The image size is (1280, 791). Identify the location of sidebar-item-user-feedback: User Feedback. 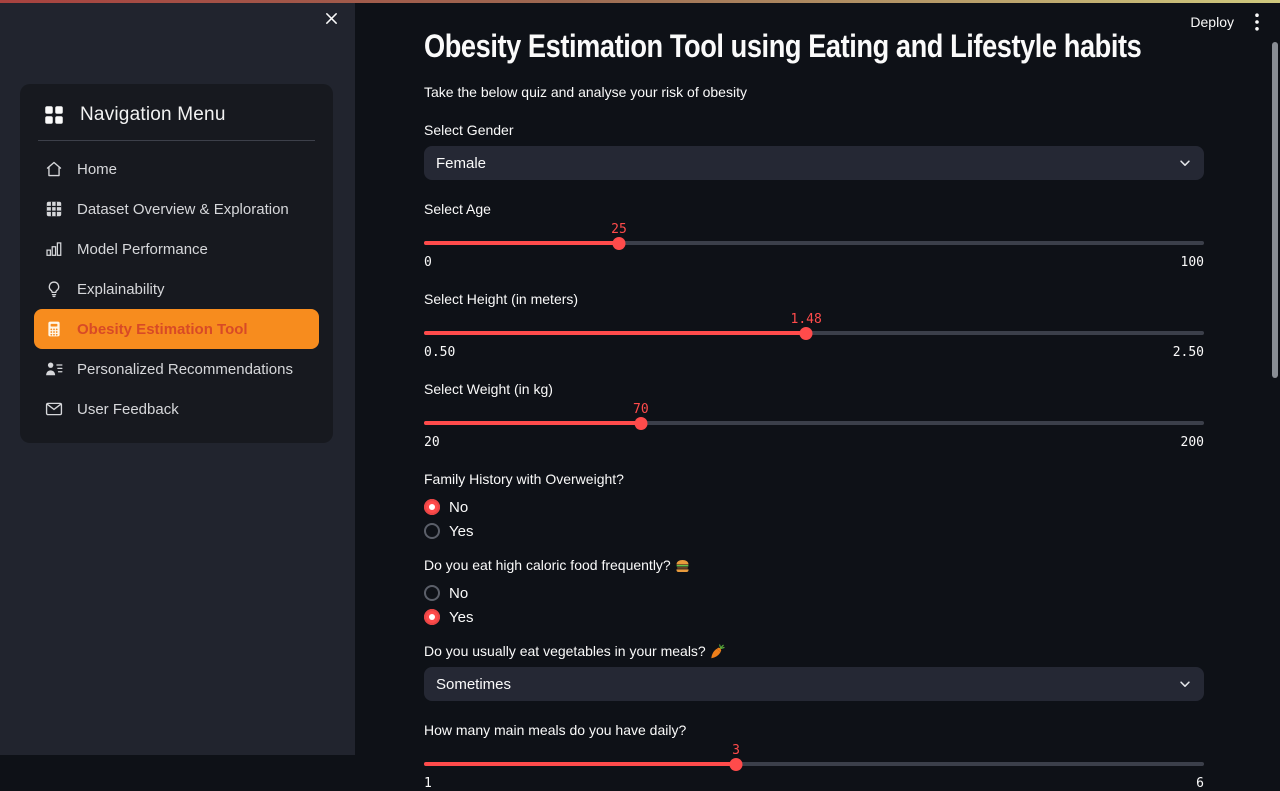
(176, 409).